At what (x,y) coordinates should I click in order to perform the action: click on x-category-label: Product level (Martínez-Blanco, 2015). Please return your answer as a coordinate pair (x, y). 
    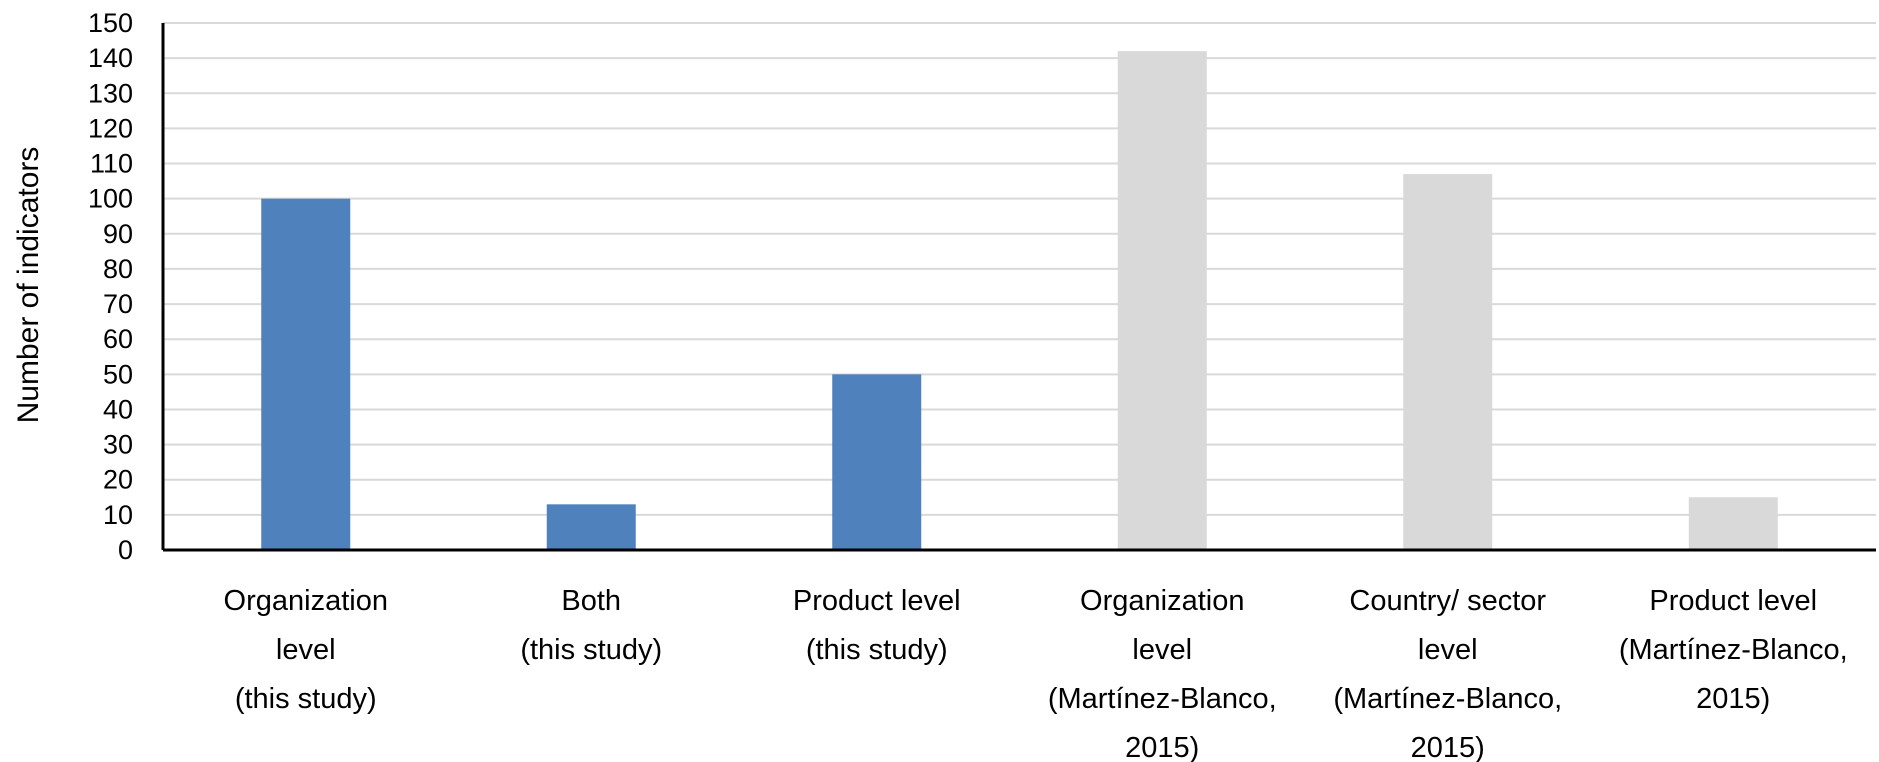
    Looking at the image, I should click on (1733, 650).